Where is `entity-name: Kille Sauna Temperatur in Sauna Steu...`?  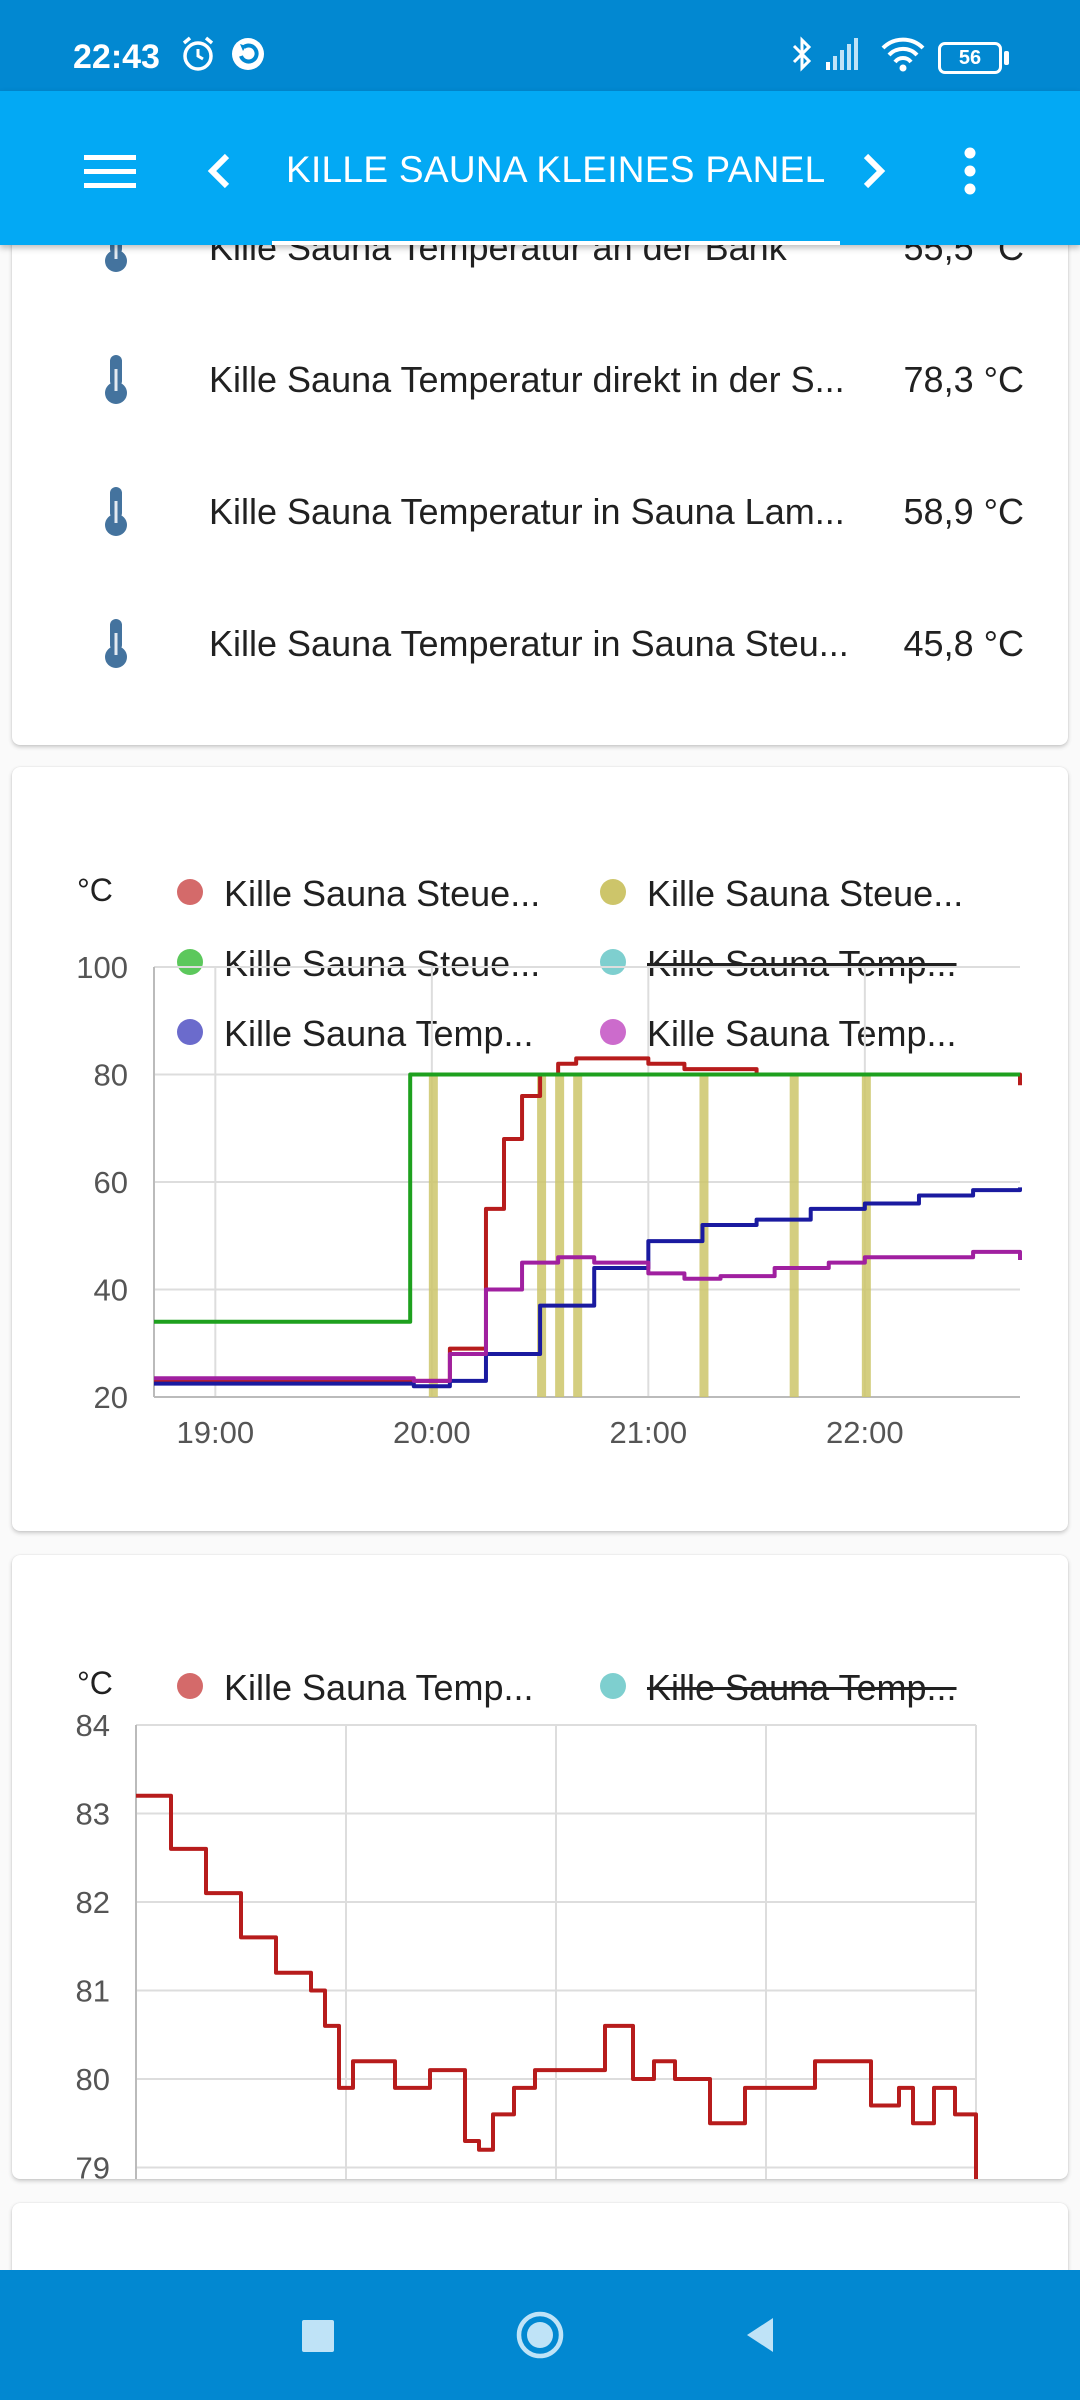 entity-name: Kille Sauna Temperatur in Sauna Steu... is located at coordinates (529, 643).